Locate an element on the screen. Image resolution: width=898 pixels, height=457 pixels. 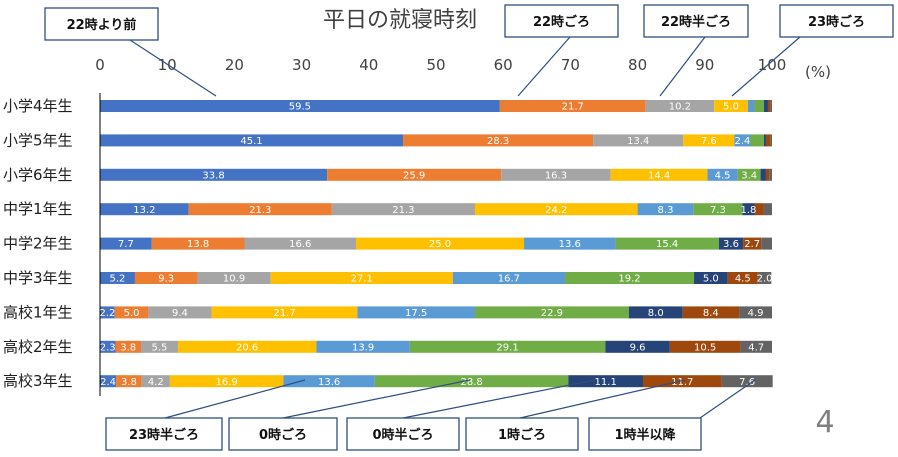
value-label: 4.9 is located at coordinates (756, 313).